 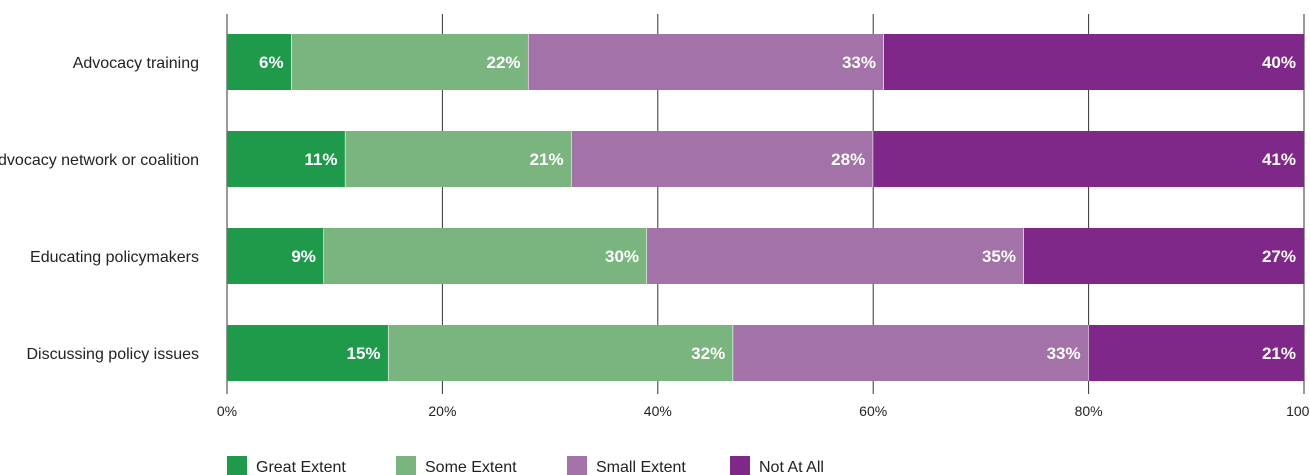 I want to click on bar-great-extent-discussing-policy-issues, so click(x=308, y=353).